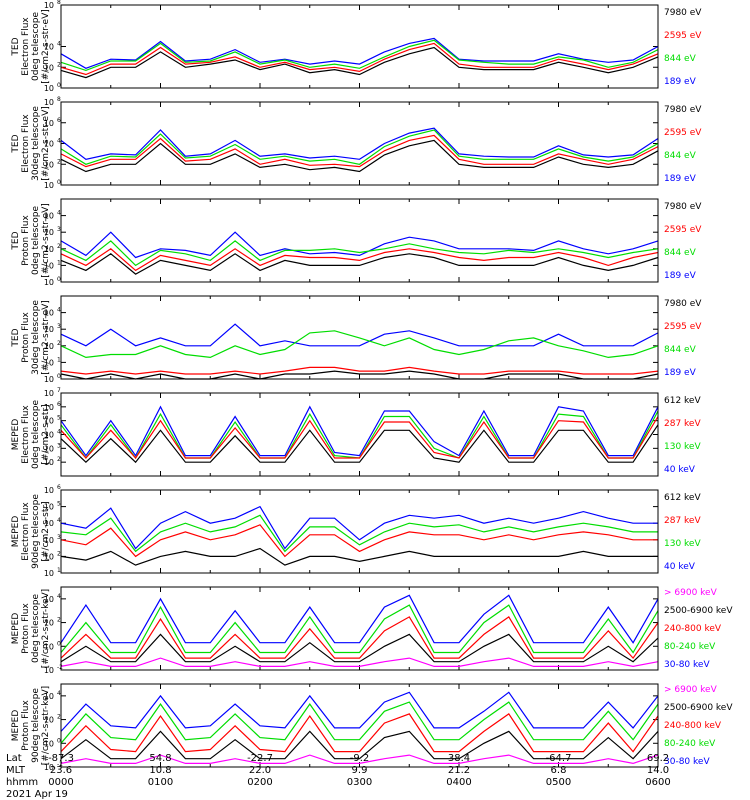 The image size is (750, 800). Describe the element at coordinates (59, 359) in the screenshot. I see `y-tick-exponent: 1` at that location.